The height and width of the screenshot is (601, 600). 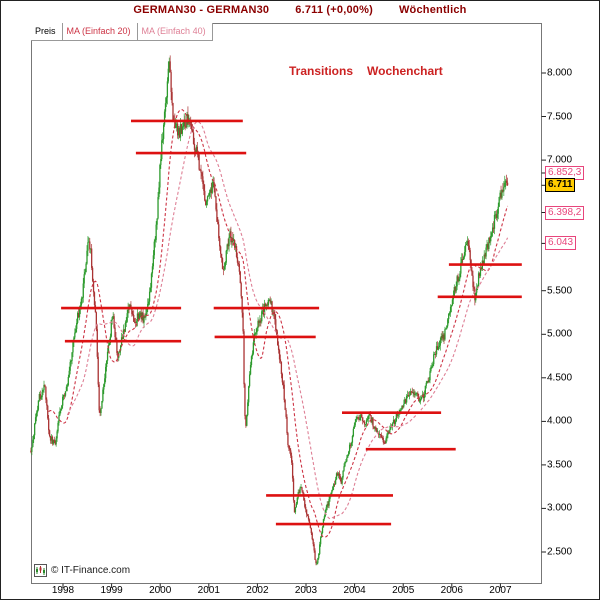 What do you see at coordinates (500, 590) in the screenshot?
I see `time-axis-label: 2007` at bounding box center [500, 590].